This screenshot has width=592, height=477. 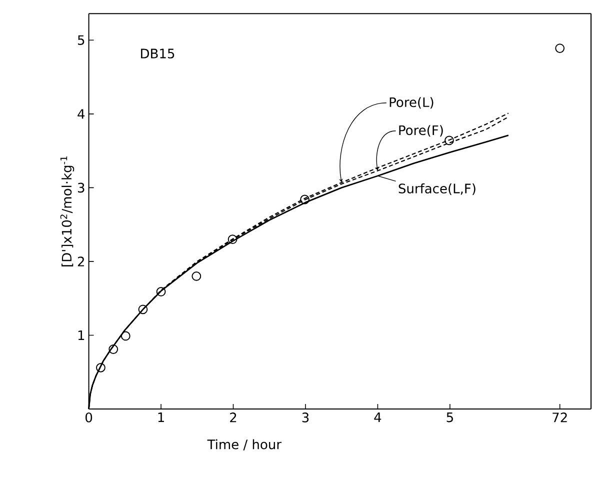 What do you see at coordinates (449, 417) in the screenshot?
I see `x-tick-label: 5` at bounding box center [449, 417].